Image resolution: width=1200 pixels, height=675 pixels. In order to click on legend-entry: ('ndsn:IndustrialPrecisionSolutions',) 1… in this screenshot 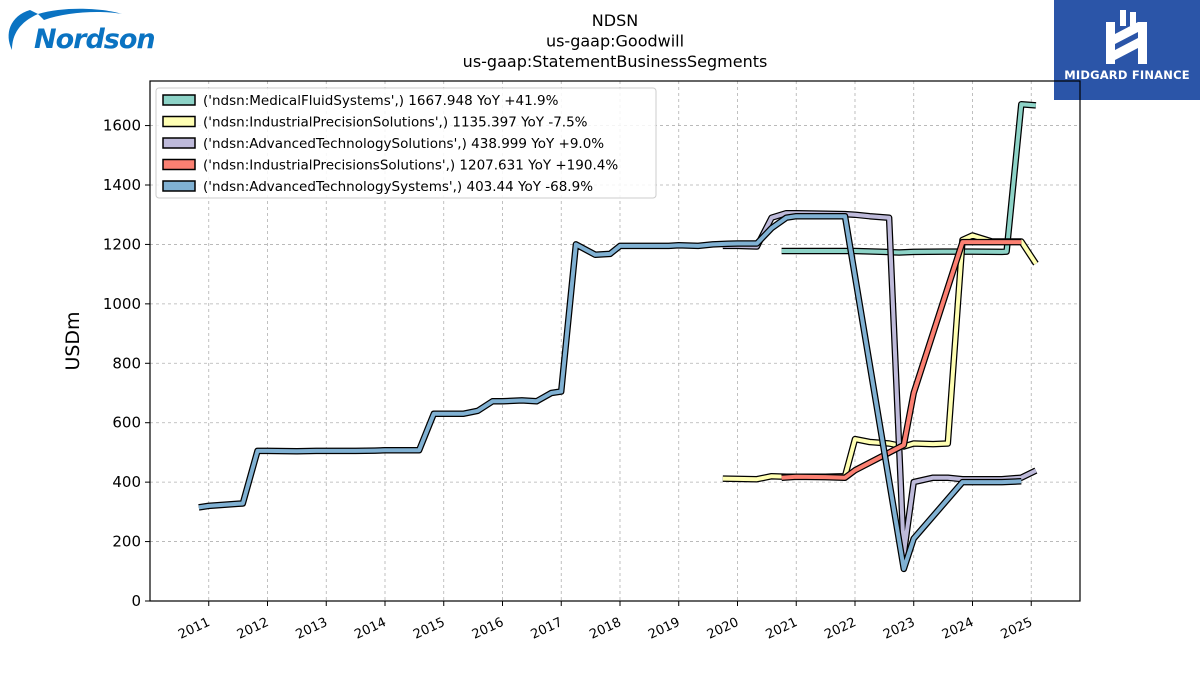, I will do `click(395, 123)`.